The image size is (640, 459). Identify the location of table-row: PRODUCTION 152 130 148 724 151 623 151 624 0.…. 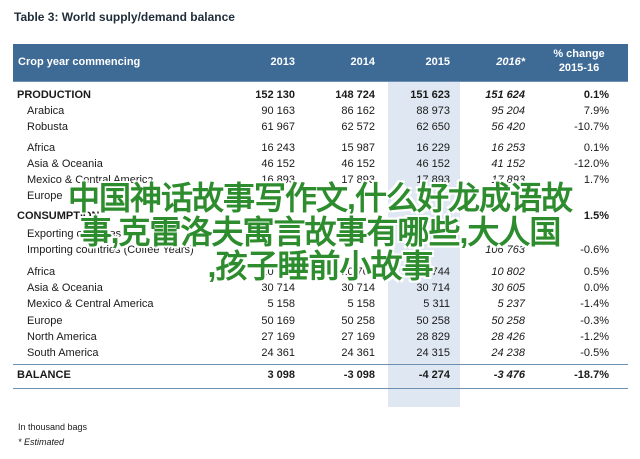
(320, 96).